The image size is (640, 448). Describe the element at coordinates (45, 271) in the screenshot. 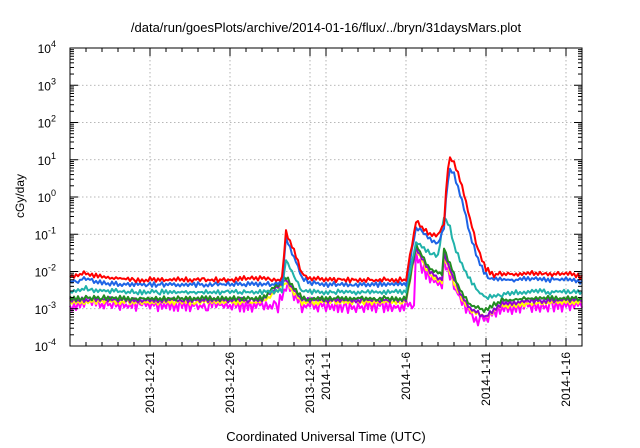

I see `y-tick-label: 10⁻²` at that location.